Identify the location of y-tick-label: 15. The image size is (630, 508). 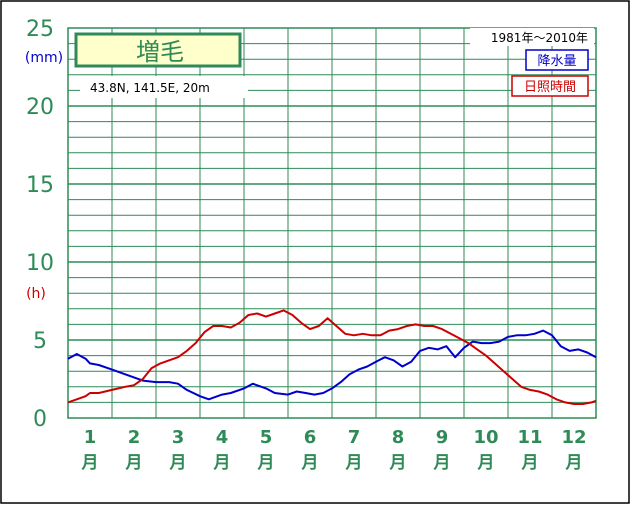
(40, 185).